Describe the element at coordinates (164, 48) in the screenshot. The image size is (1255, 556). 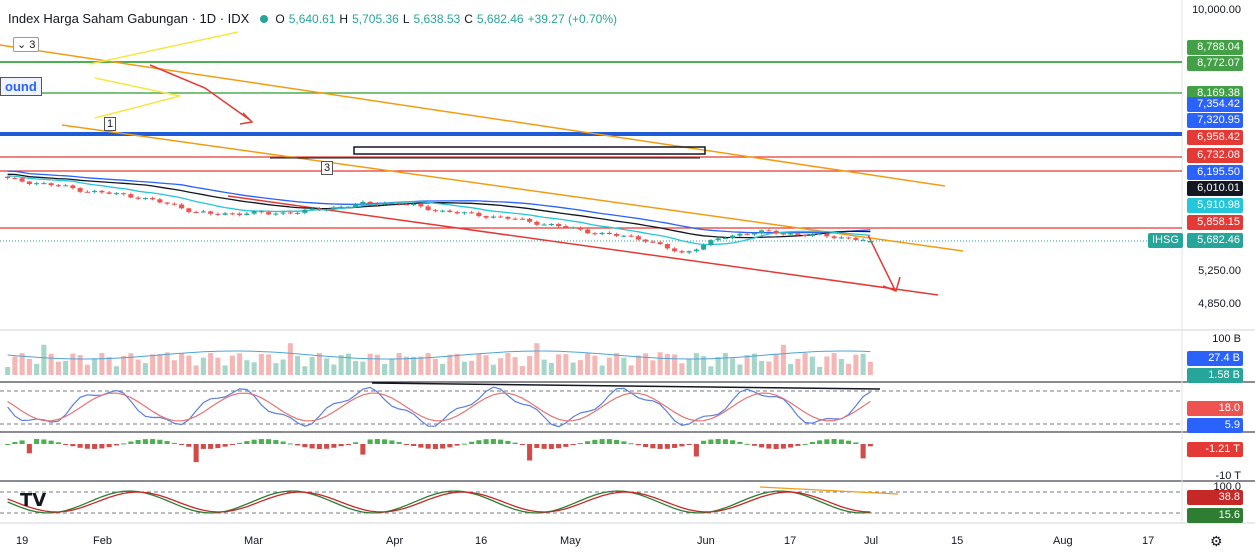
I see `yellow-trend-line` at that location.